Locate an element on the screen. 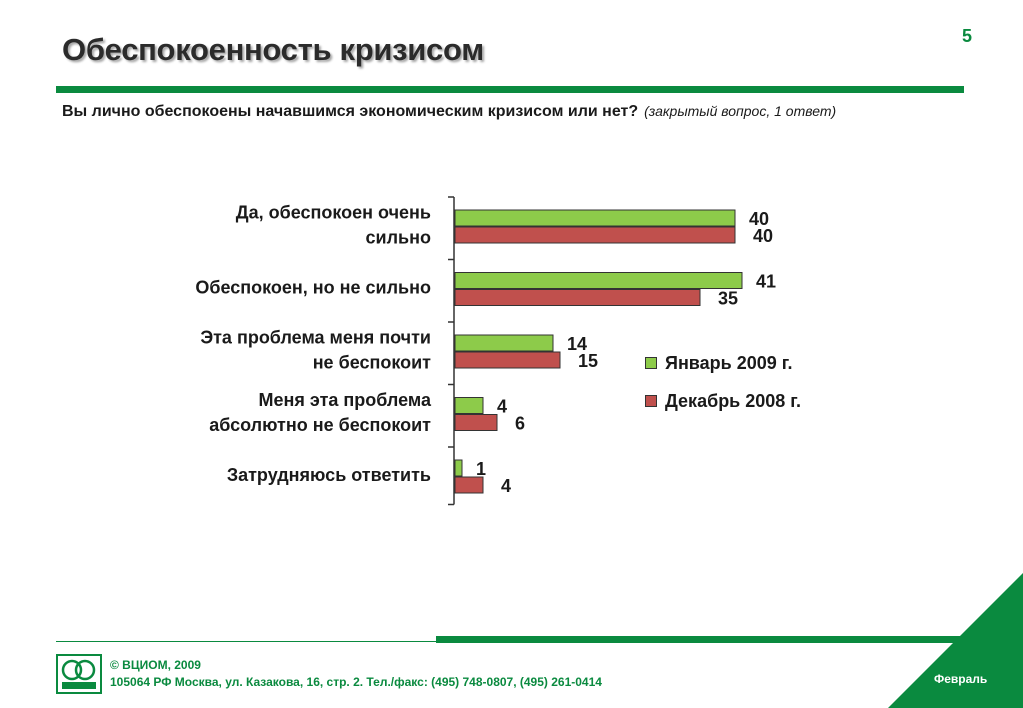 The height and width of the screenshot is (708, 1023). page-number: 5 is located at coordinates (967, 36).